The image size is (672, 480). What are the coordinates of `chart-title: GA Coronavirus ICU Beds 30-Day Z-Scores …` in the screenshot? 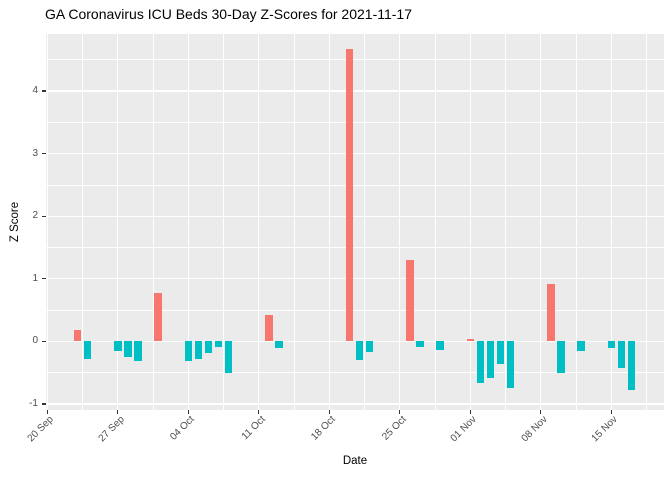 It's located at (229, 14).